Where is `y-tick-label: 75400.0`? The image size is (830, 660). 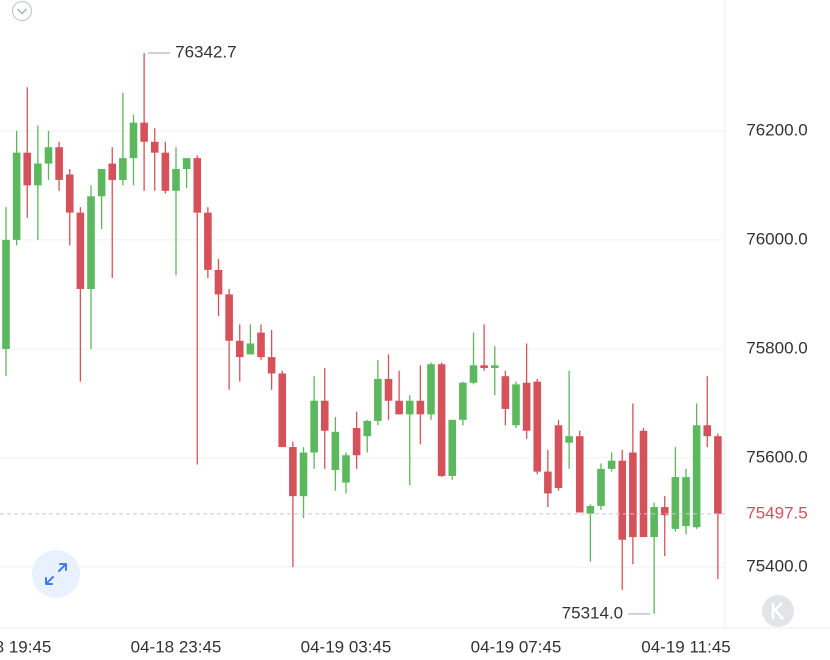 y-tick-label: 75400.0 is located at coordinates (776, 566).